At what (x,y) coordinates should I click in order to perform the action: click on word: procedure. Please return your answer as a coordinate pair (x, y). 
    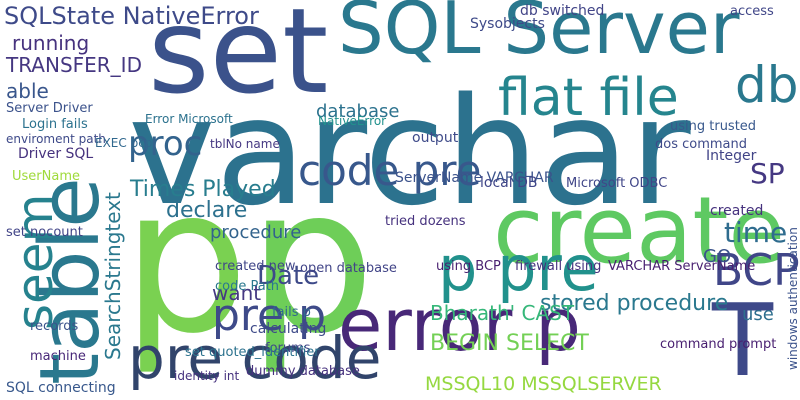
    Looking at the image, I should click on (255, 232).